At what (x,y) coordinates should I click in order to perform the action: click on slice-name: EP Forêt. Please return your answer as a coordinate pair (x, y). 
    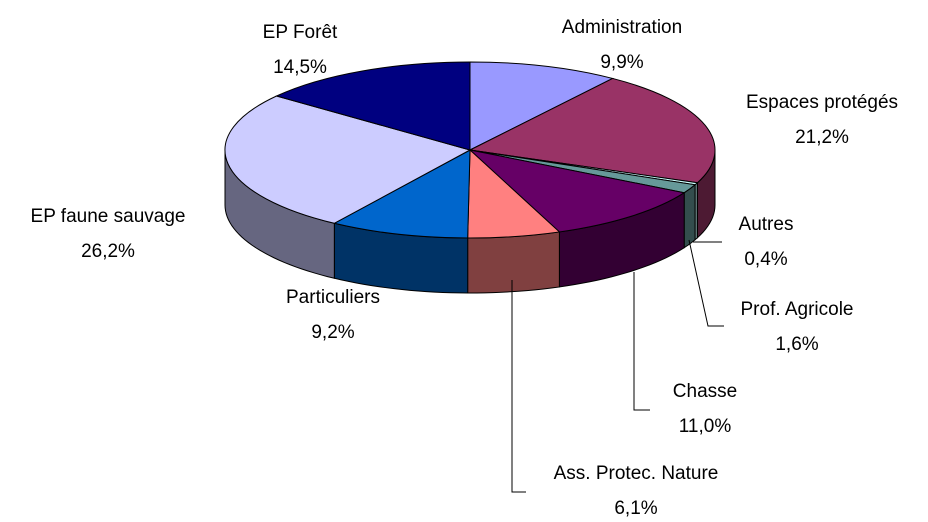
    Looking at the image, I should click on (300, 32).